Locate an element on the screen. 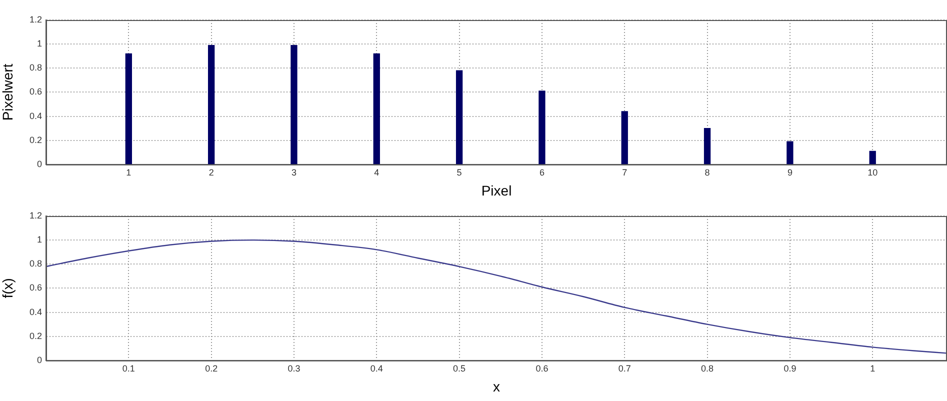 Image resolution: width=947 pixels, height=401 pixels. x-tick-label: 0.3 is located at coordinates (294, 368).